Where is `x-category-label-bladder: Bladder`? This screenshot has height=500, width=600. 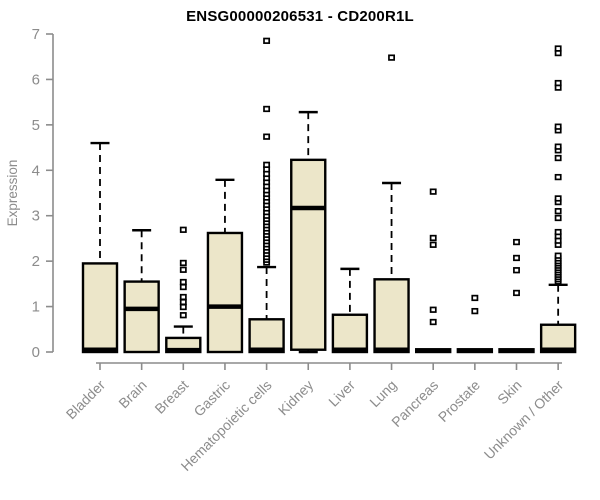
x-category-label-bladder: Bladder is located at coordinates (86, 400).